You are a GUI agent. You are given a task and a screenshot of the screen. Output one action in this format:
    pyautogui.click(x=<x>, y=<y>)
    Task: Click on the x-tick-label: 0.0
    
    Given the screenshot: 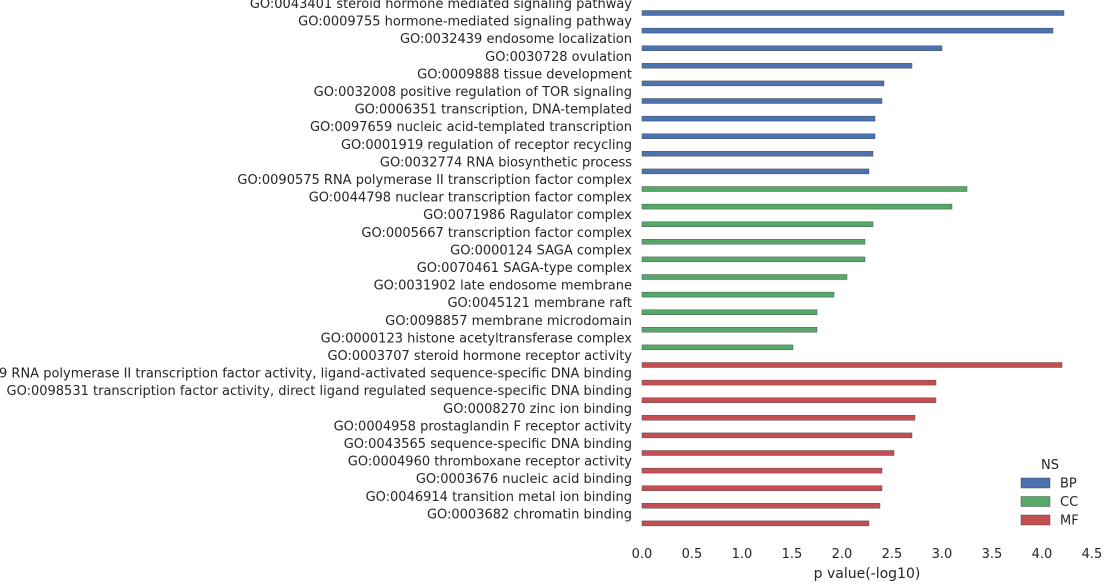 What is the action you would take?
    pyautogui.click(x=642, y=554)
    